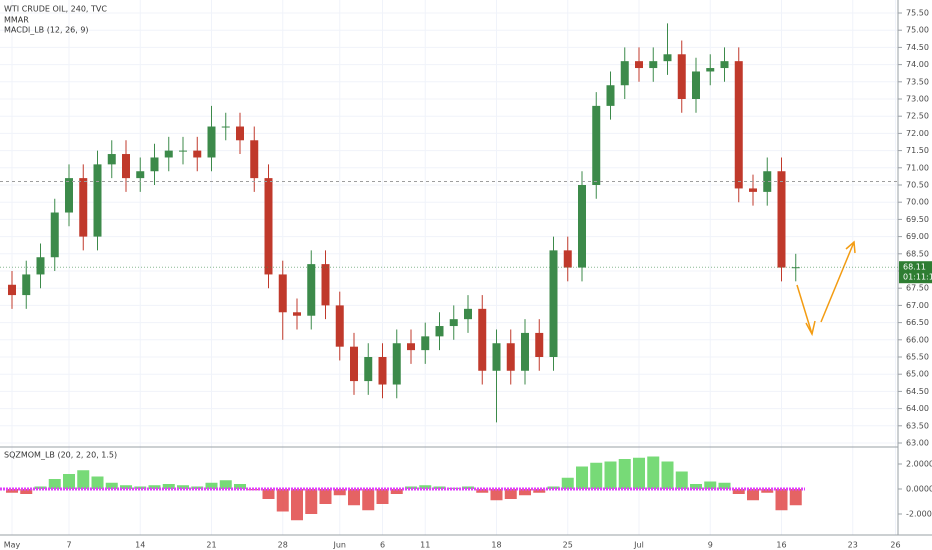 The width and height of the screenshot is (932, 550). Describe the element at coordinates (140, 545) in the screenshot. I see `x-tick-label: 14` at that location.